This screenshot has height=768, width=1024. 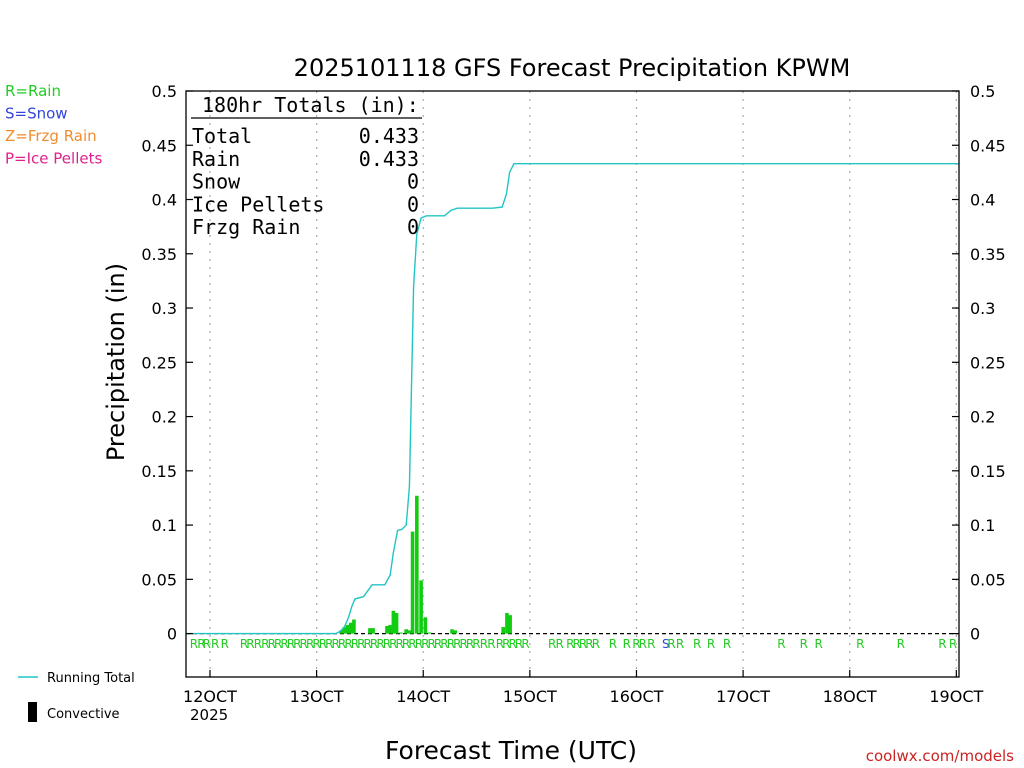 I want to click on totals-label: Total, so click(x=222, y=136).